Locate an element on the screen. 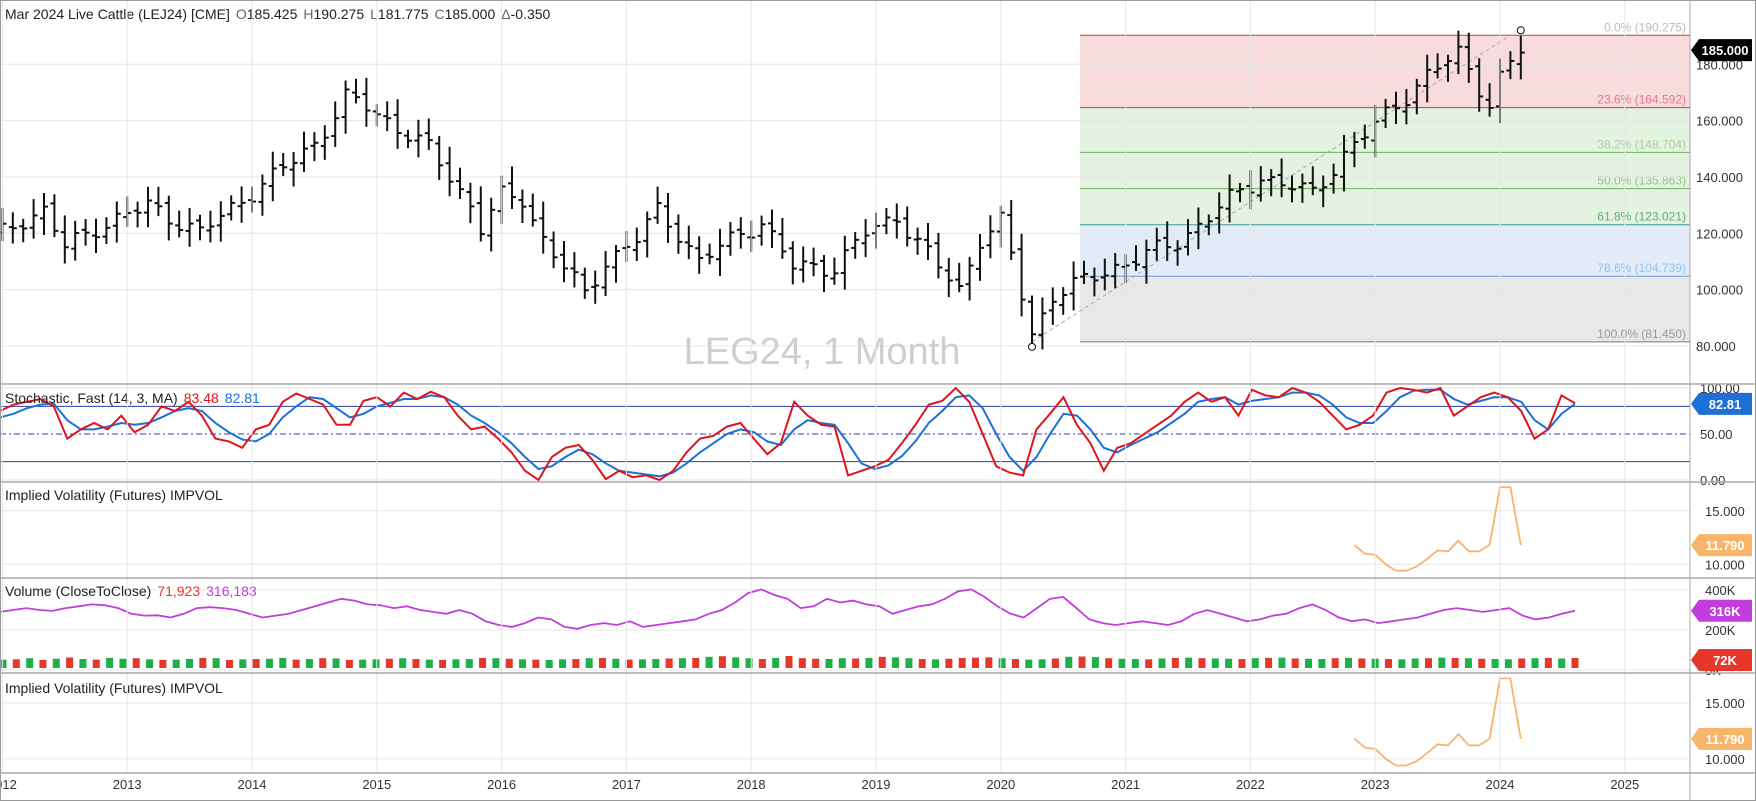 The image size is (1756, 801). high-label: H is located at coordinates (308, 14).